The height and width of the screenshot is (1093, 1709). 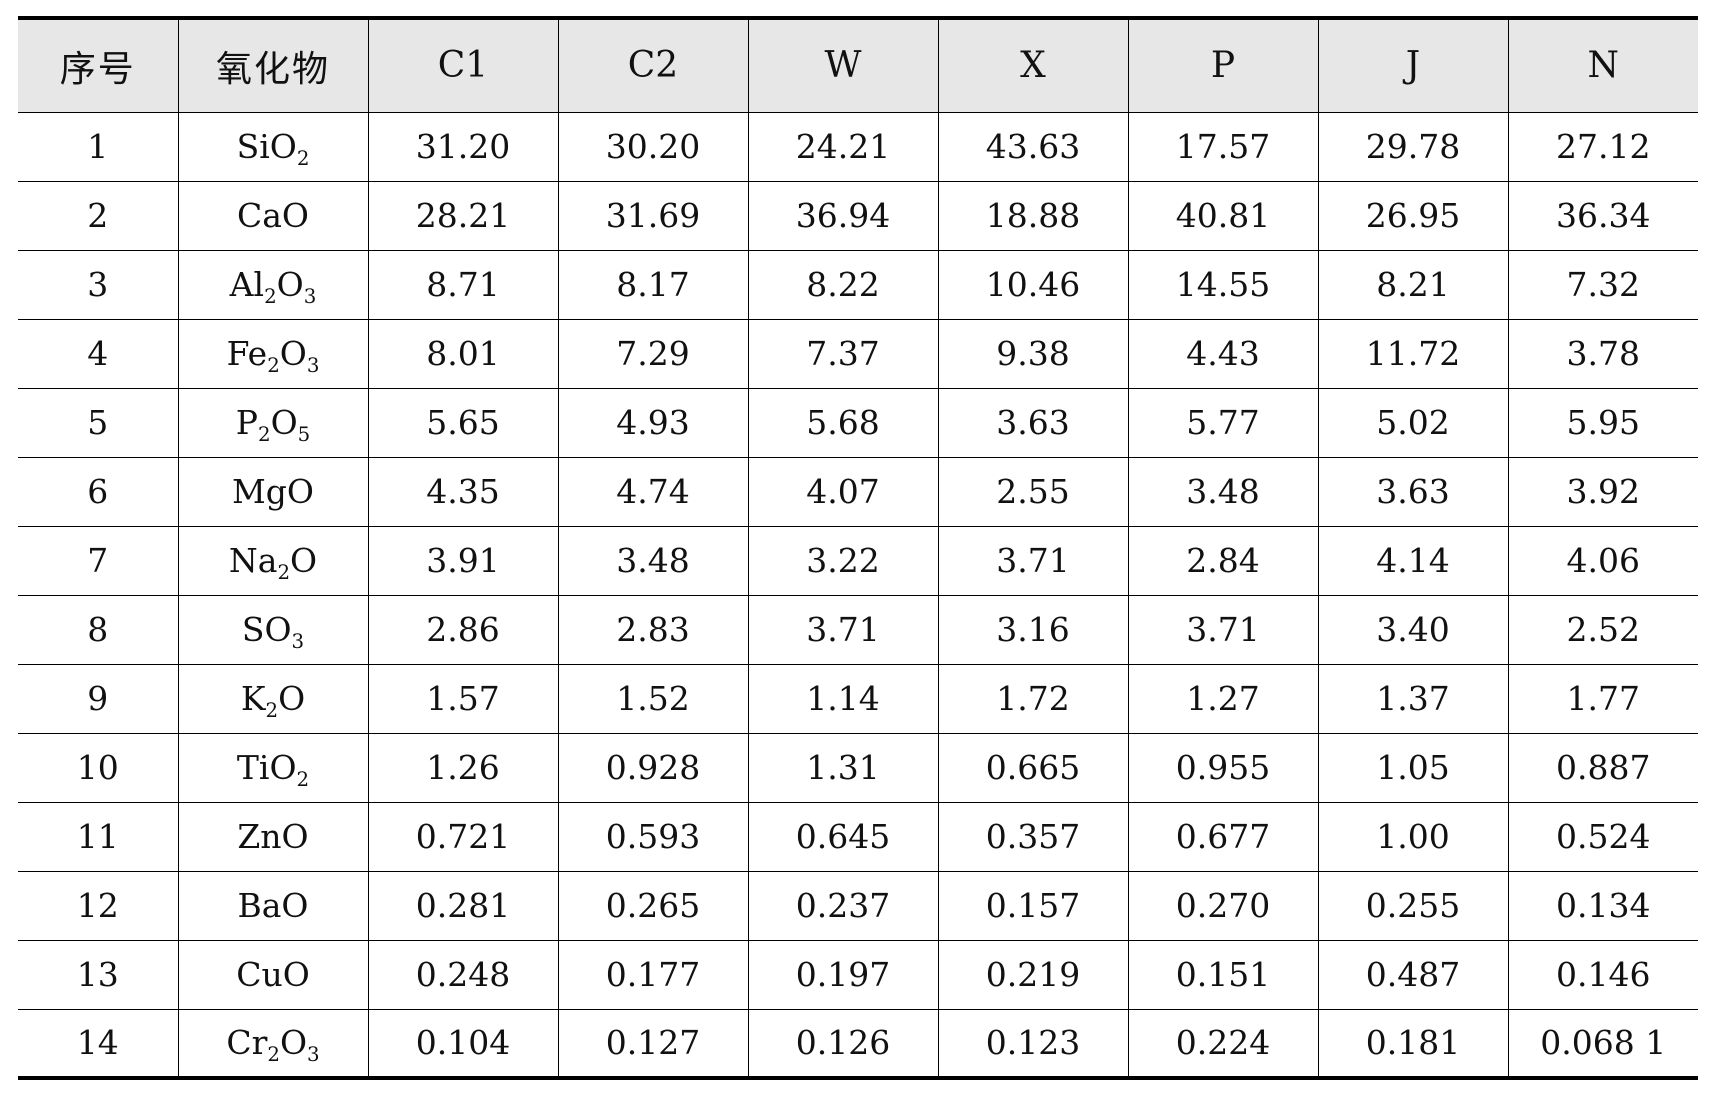 What do you see at coordinates (462, 836) in the screenshot?
I see `value-cell-c1: 0.721` at bounding box center [462, 836].